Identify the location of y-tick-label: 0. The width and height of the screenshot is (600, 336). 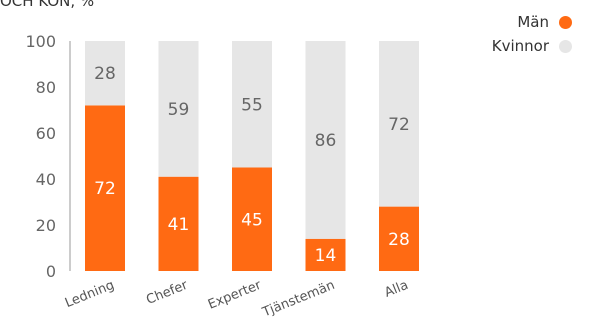
(51, 271).